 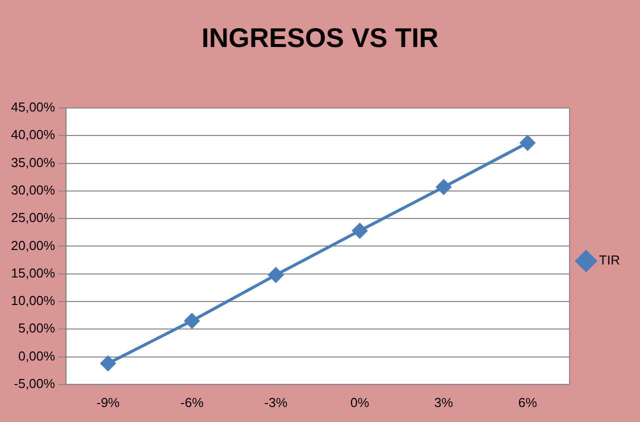 I want to click on x-tick-label: 6%, so click(x=528, y=402).